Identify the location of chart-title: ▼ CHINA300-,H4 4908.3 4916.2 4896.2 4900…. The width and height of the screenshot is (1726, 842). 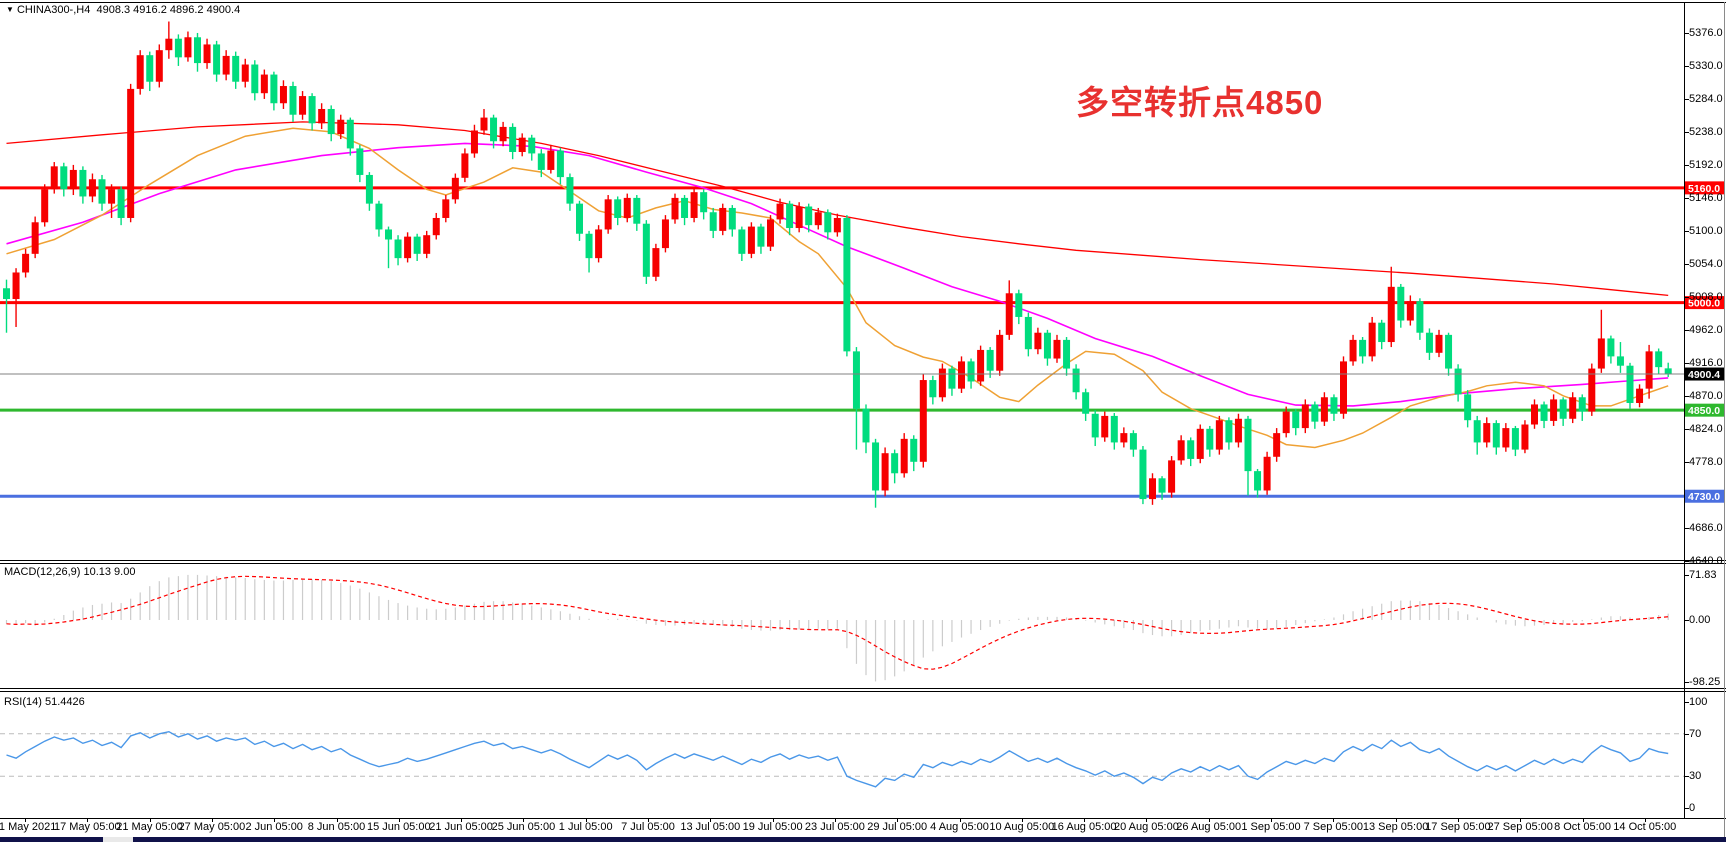
(123, 10).